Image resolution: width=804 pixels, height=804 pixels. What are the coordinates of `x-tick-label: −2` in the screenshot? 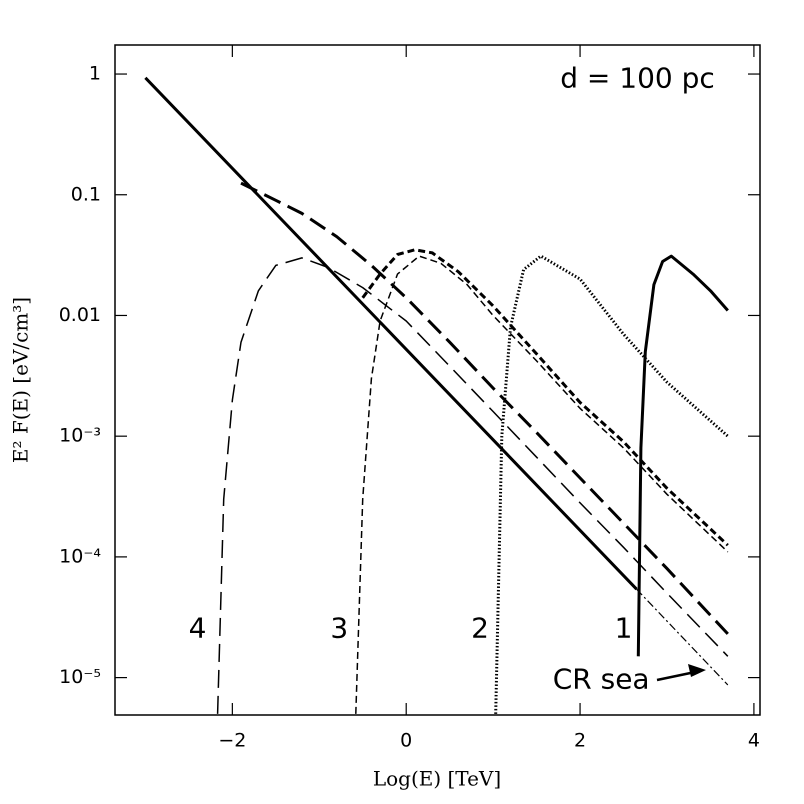 It's located at (232, 741).